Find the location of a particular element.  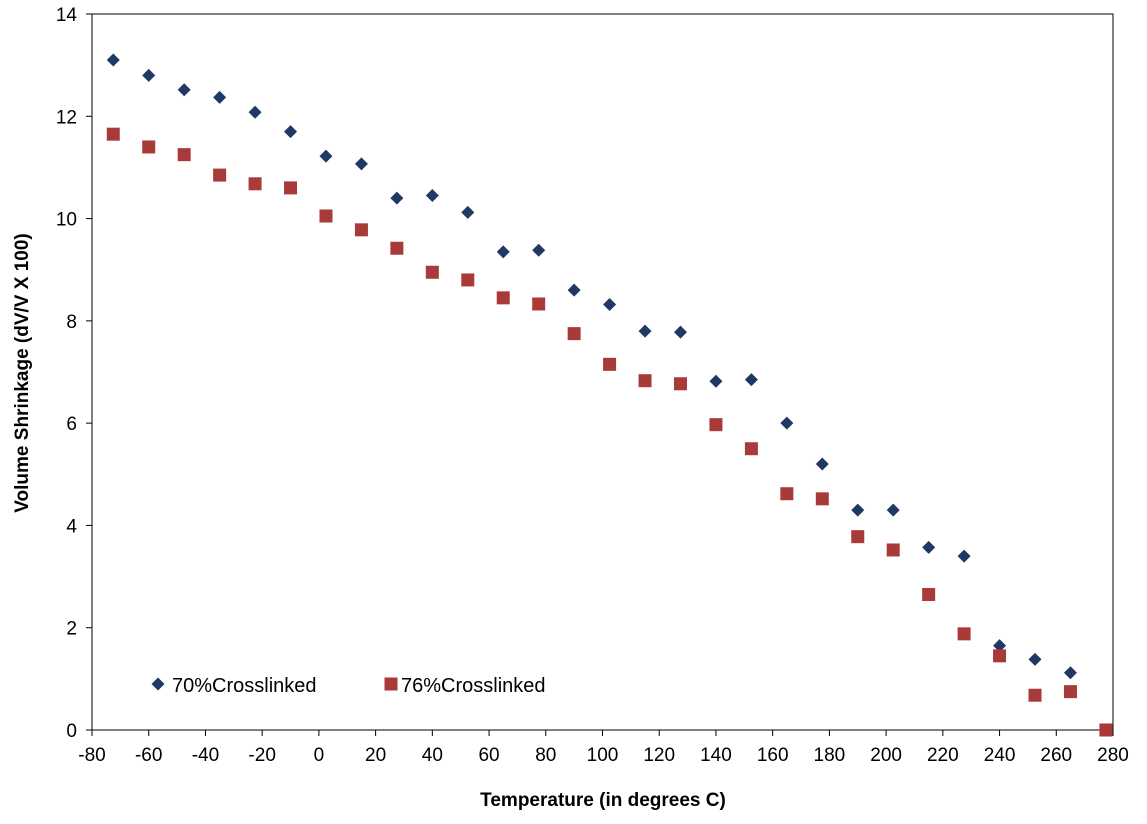

x-tick-label: 60 is located at coordinates (488, 755).